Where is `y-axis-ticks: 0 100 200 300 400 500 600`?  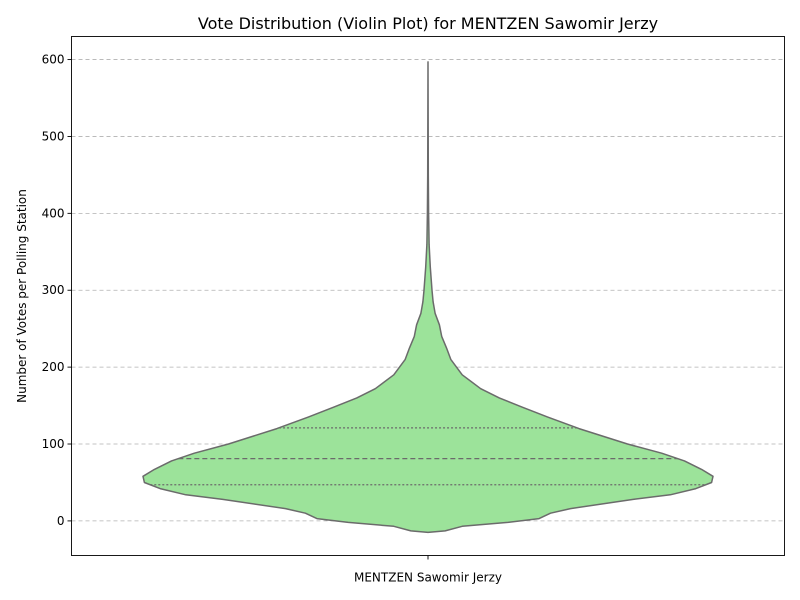
y-axis-ticks: 0 100 200 300 400 500 600 is located at coordinates (57, 290).